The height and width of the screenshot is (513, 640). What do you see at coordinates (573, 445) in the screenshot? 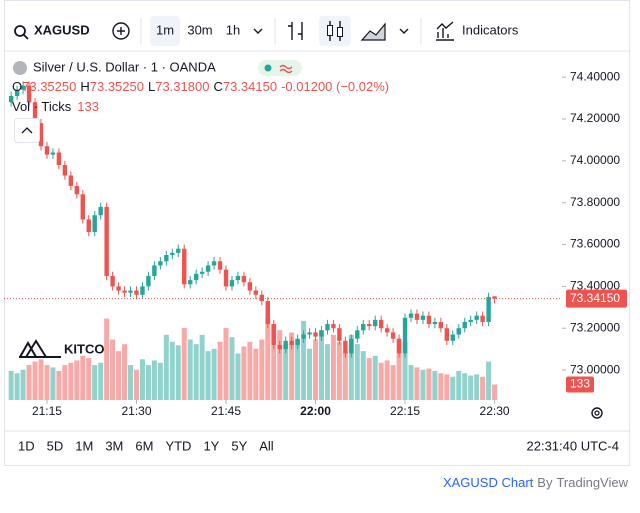
I see `clock: 22:31:40 UTC-4` at bounding box center [573, 445].